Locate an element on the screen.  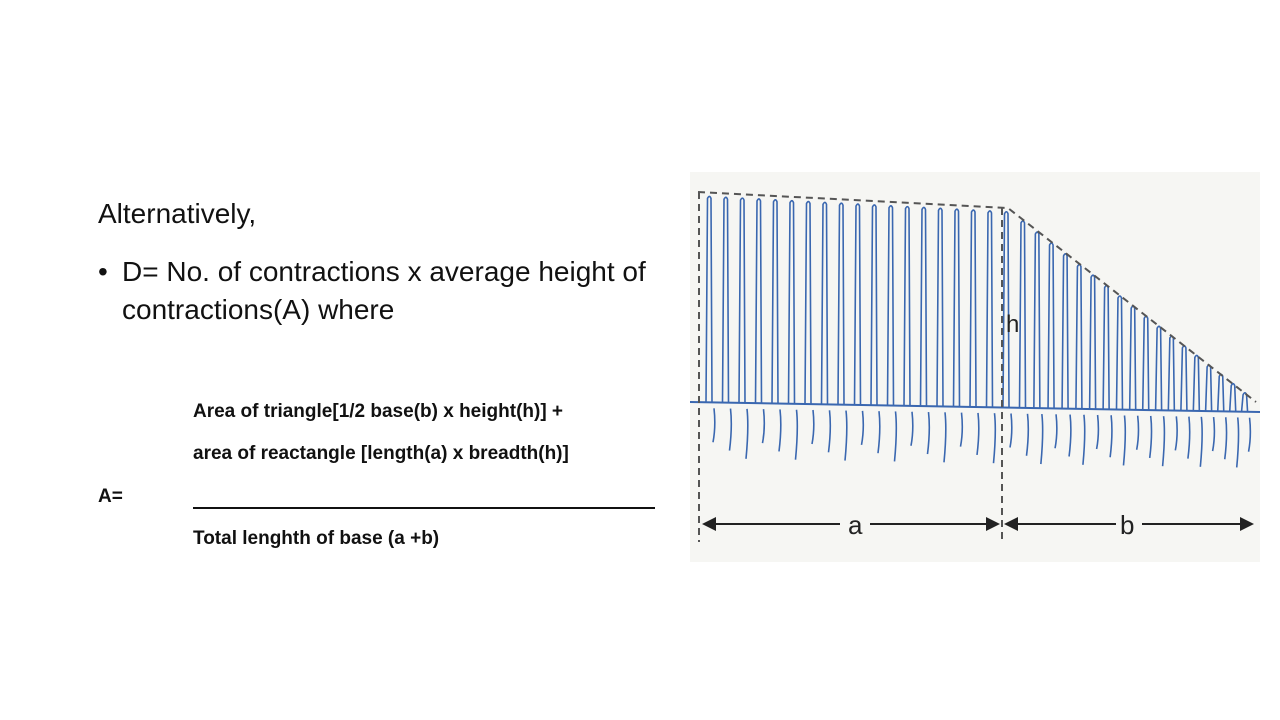
base-label-b: b is located at coordinates (1127, 525).